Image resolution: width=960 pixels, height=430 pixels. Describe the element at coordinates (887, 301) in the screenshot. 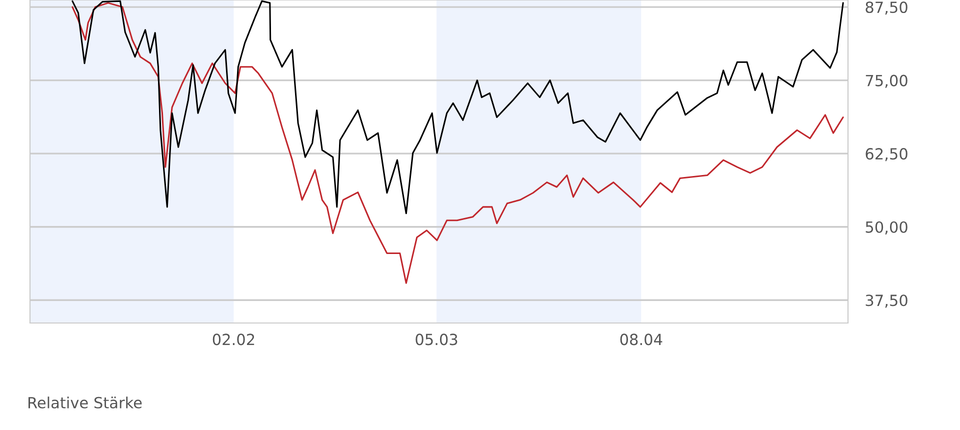

I see `y-tick-label: 37,50` at that location.